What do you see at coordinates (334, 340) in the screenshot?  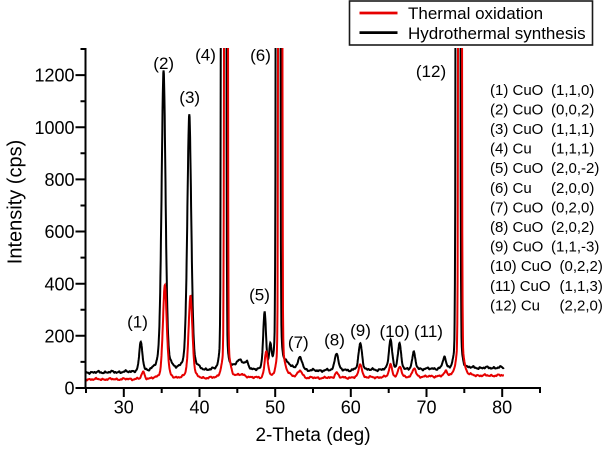 I see `svg-text: (8)` at bounding box center [334, 340].